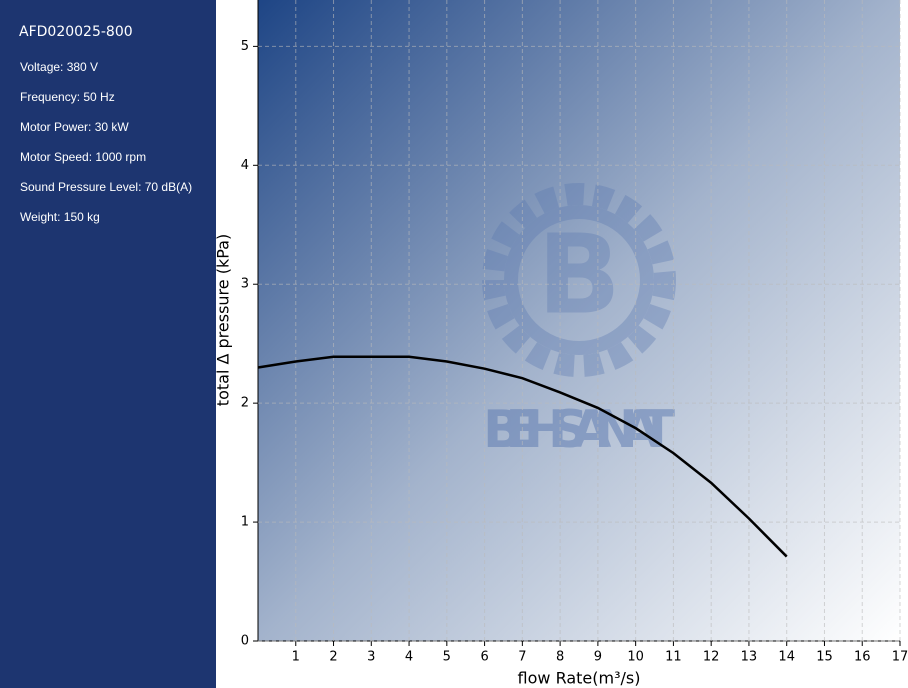 Image resolution: width=908 pixels, height=688 pixels. I want to click on y-tick-label: 4, so click(245, 165).